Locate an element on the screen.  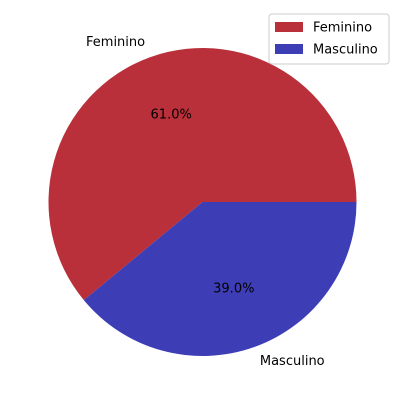
legend-swatch-masculino is located at coordinates (289, 49).